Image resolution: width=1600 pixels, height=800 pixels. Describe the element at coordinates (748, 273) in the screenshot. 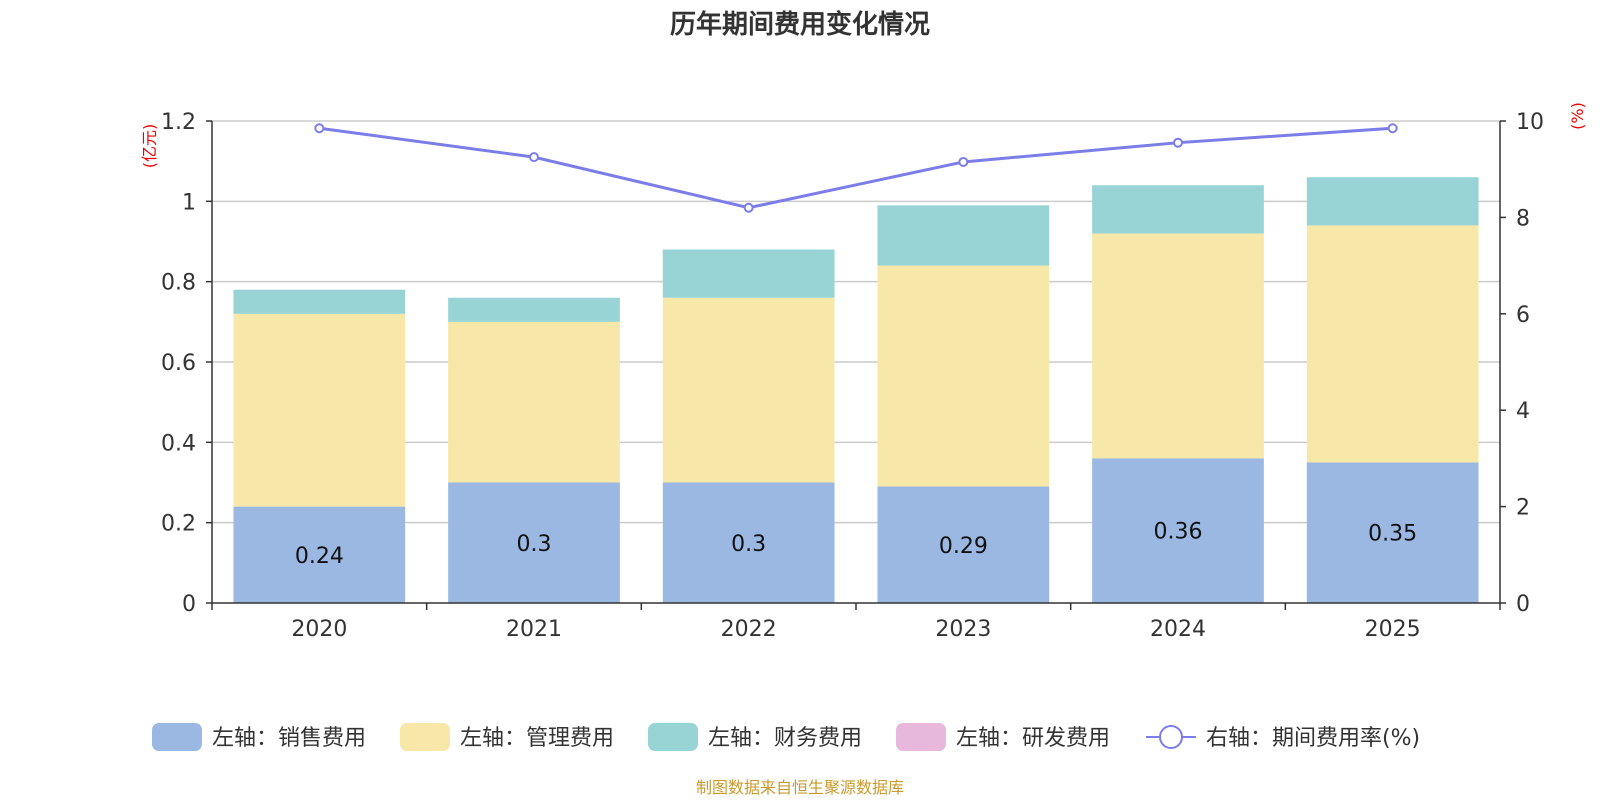

I see `bar-3-2022` at that location.